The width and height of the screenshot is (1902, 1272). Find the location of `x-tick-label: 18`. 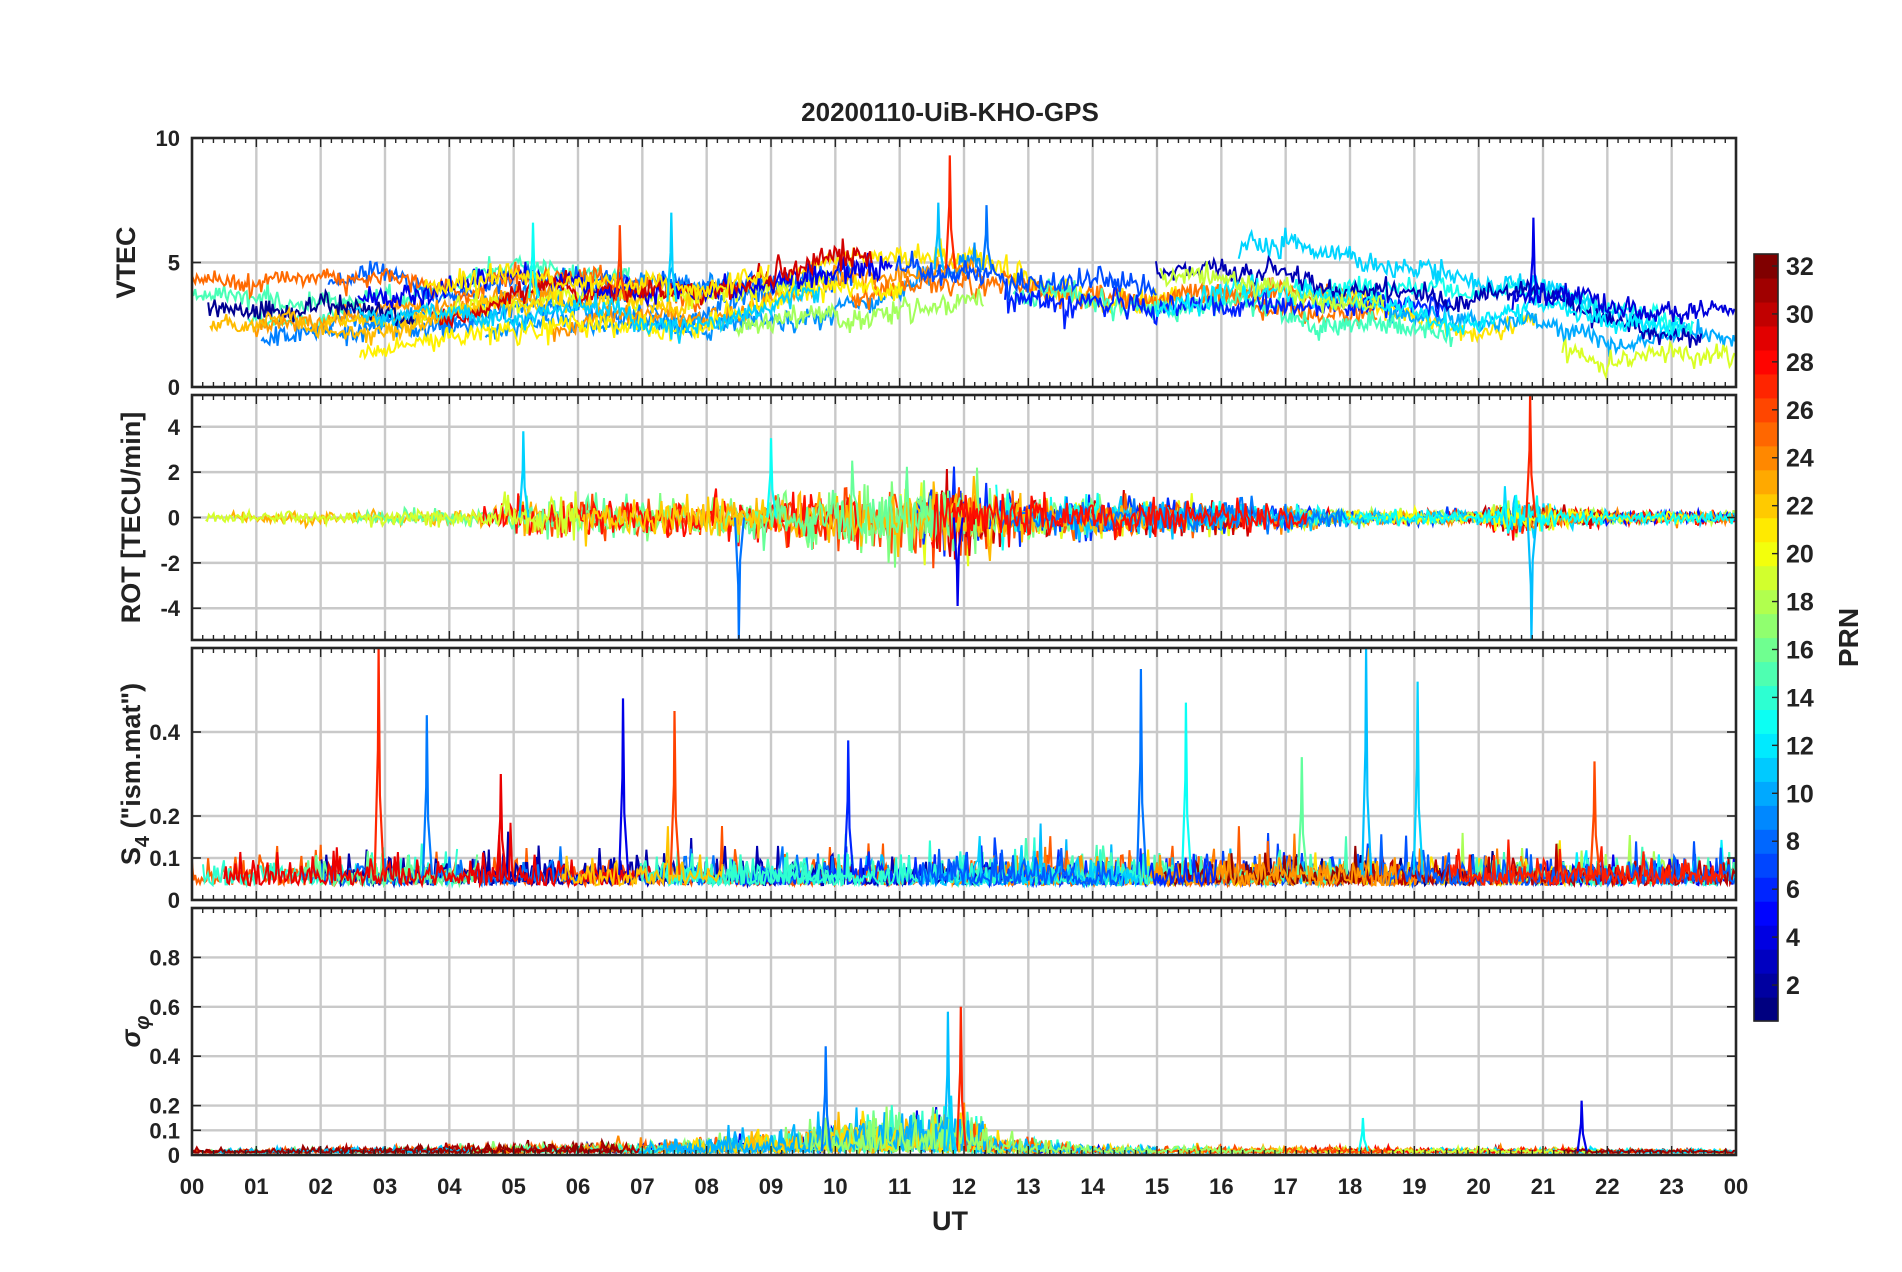

x-tick-label: 18 is located at coordinates (1350, 1186).